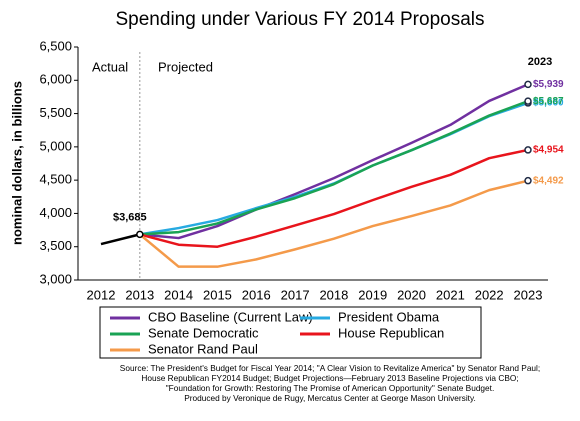 The height and width of the screenshot is (421, 580). Describe the element at coordinates (333, 294) in the screenshot. I see `x-tick-label: 2018` at that location.